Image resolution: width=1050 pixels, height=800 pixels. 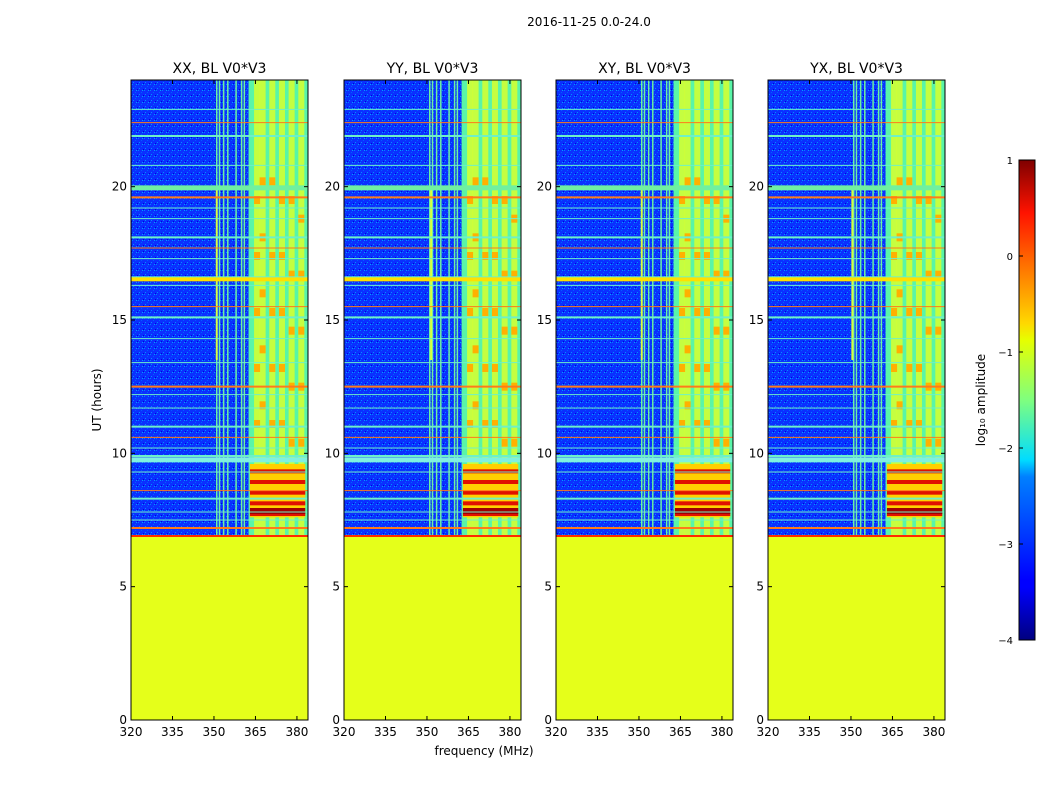 What do you see at coordinates (1010, 257) in the screenshot?
I see `colorbar-tick-label: 0` at bounding box center [1010, 257].